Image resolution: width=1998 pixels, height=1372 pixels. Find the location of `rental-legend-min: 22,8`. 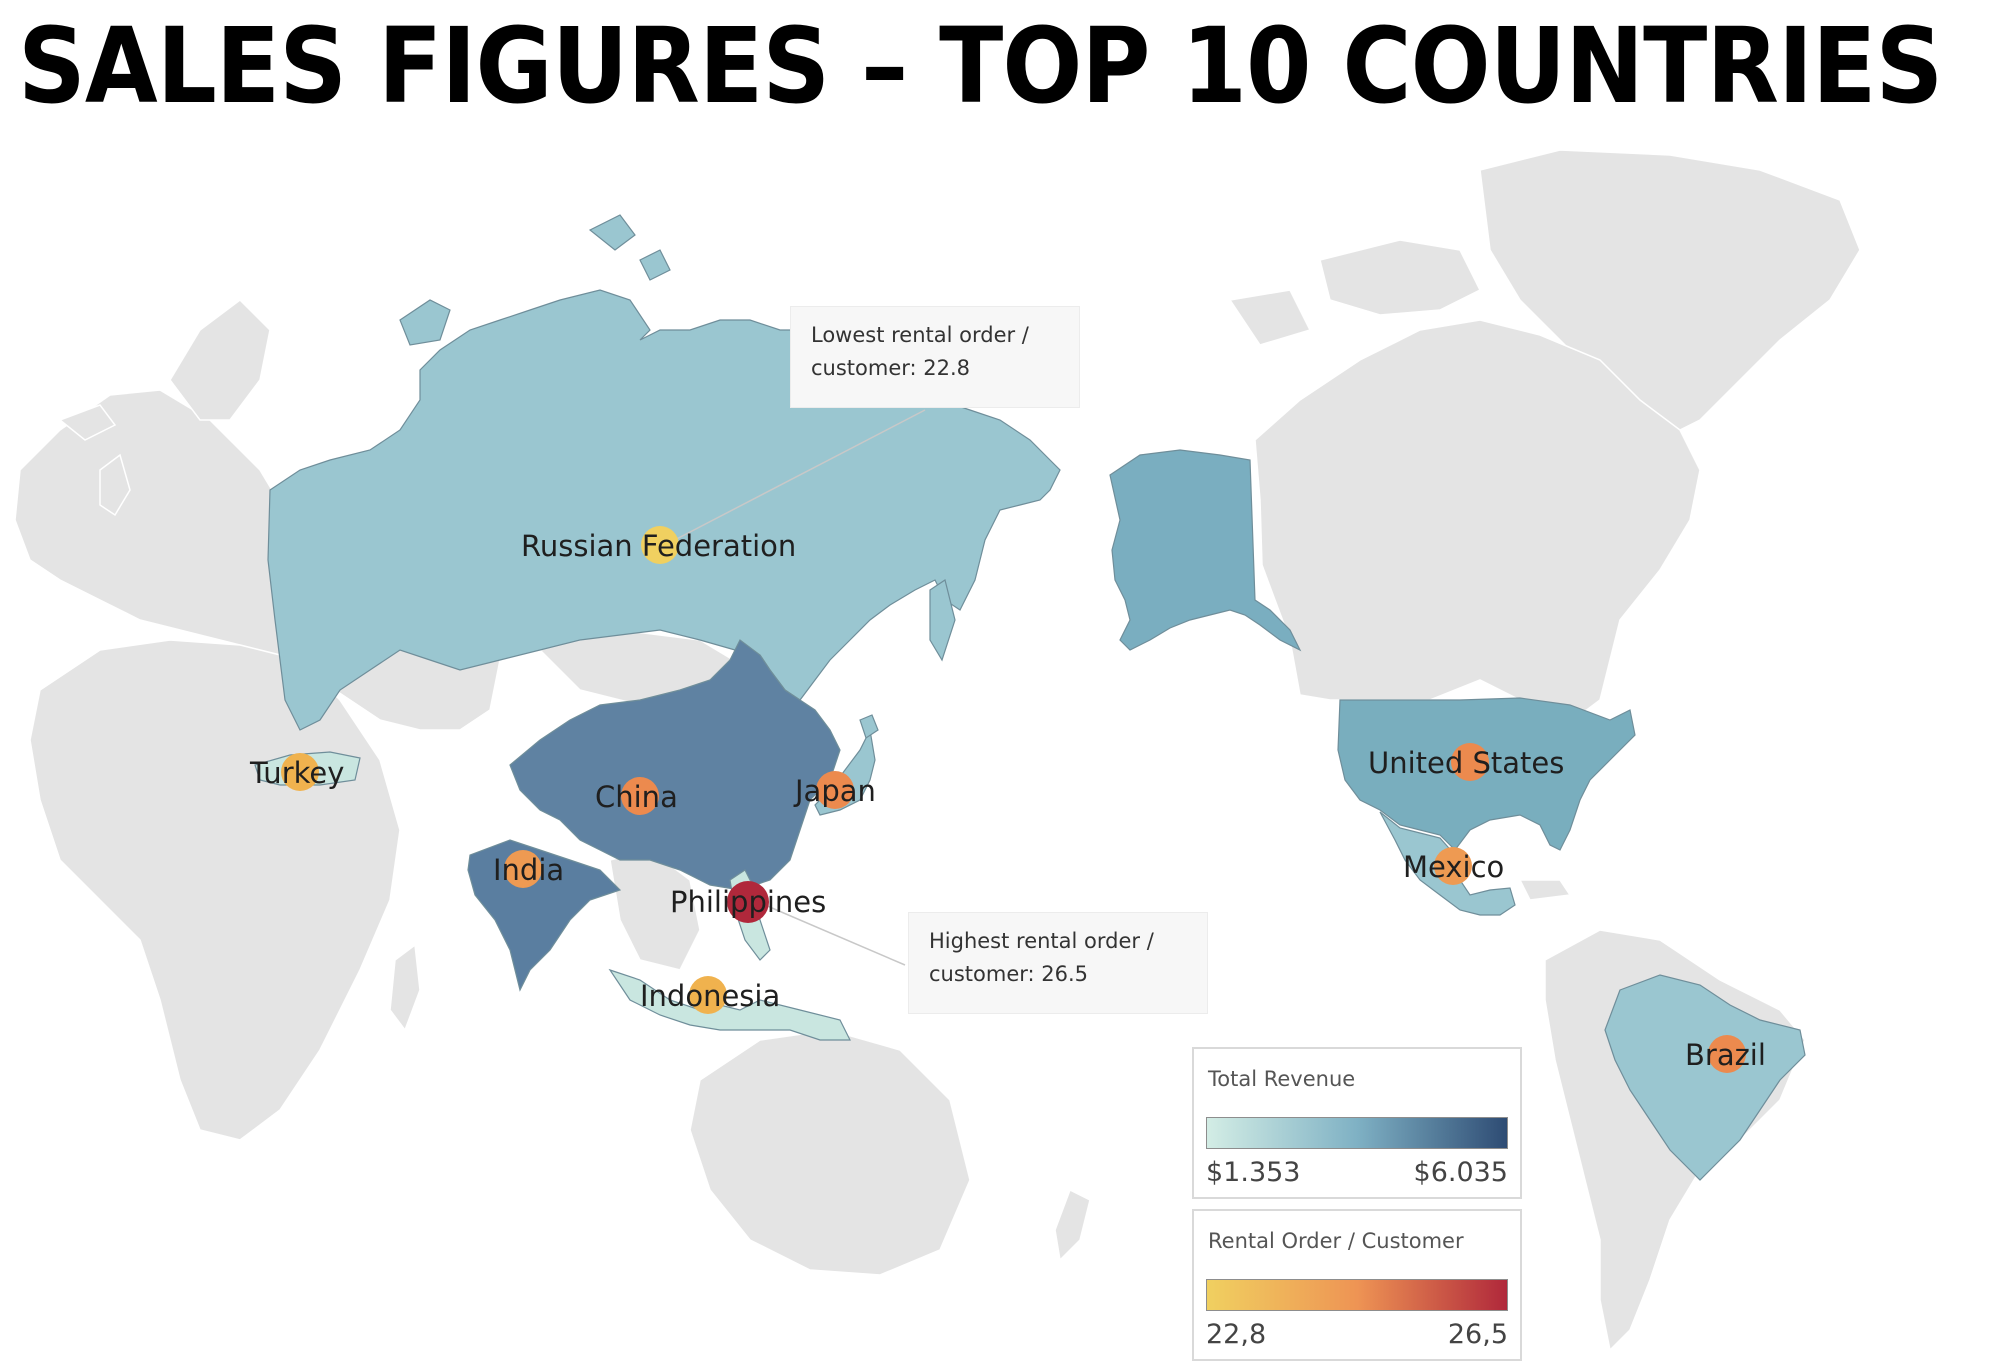

rental-legend-min: 22,8 is located at coordinates (1236, 1334).